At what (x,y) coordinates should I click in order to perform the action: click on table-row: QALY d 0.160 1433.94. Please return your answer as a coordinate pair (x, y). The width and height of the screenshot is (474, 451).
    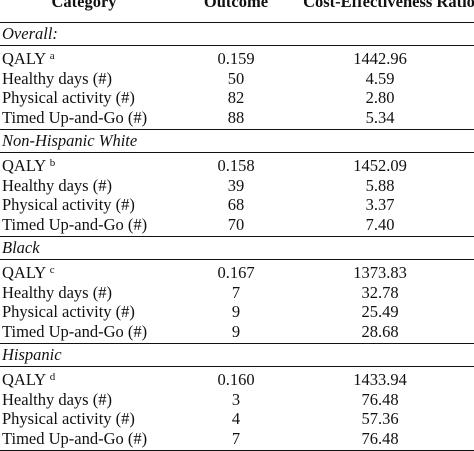
    Looking at the image, I should click on (237, 380).